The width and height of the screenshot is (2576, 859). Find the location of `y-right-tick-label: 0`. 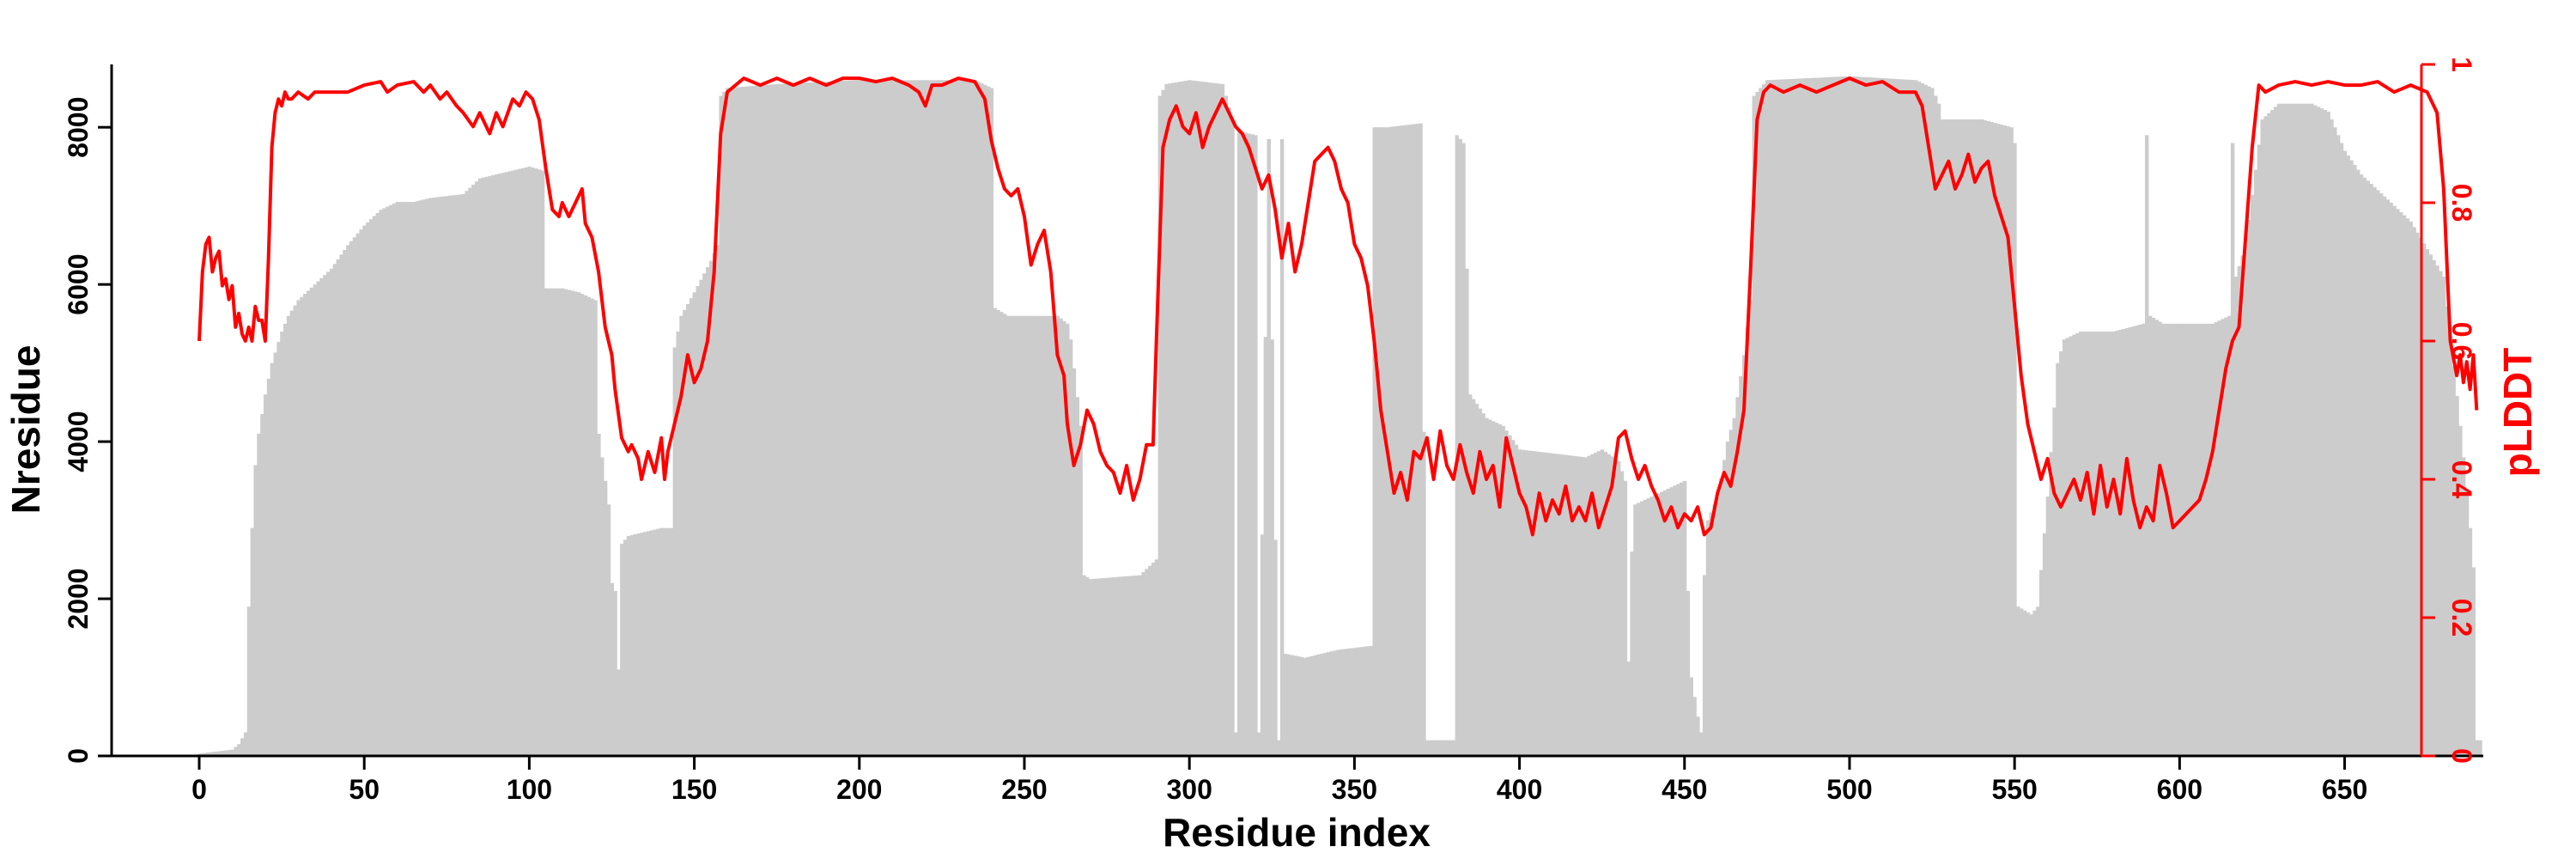

y-right-tick-label: 0 is located at coordinates (2462, 756).